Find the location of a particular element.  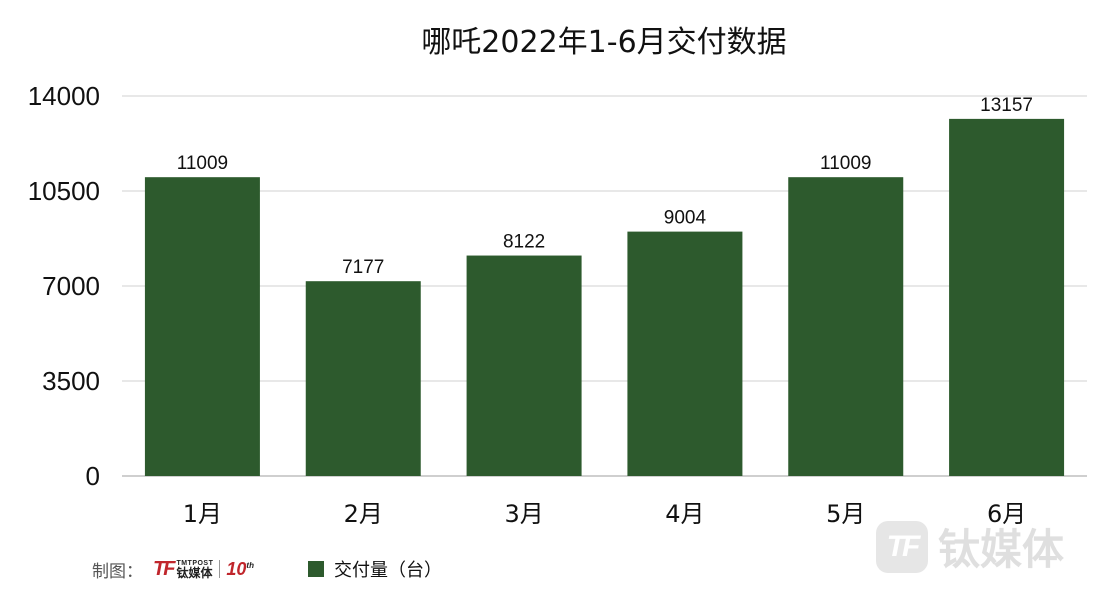

watermark-logo: TF 钛媒体 is located at coordinates (970, 546).